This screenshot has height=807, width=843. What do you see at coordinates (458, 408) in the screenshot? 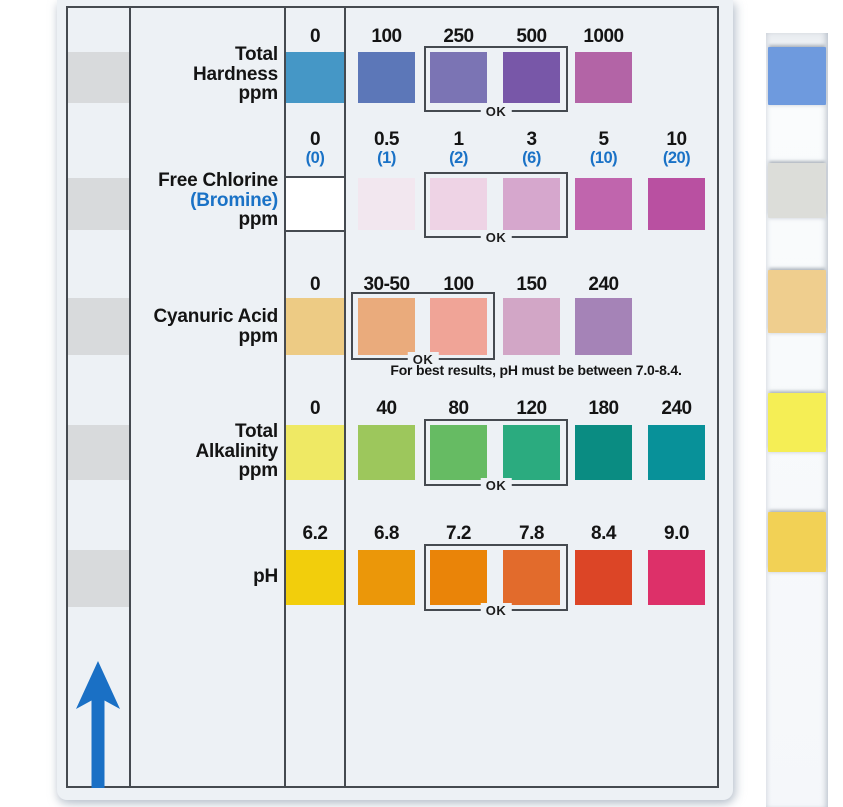
I see `value-label: 80` at bounding box center [458, 408].